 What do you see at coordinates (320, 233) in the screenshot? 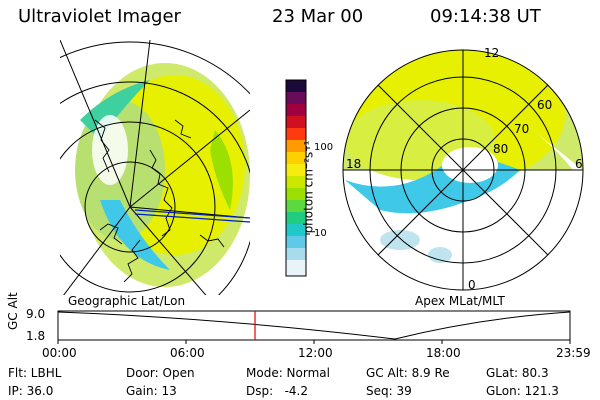
I see `colorbar-tick-10: 10` at bounding box center [320, 233].